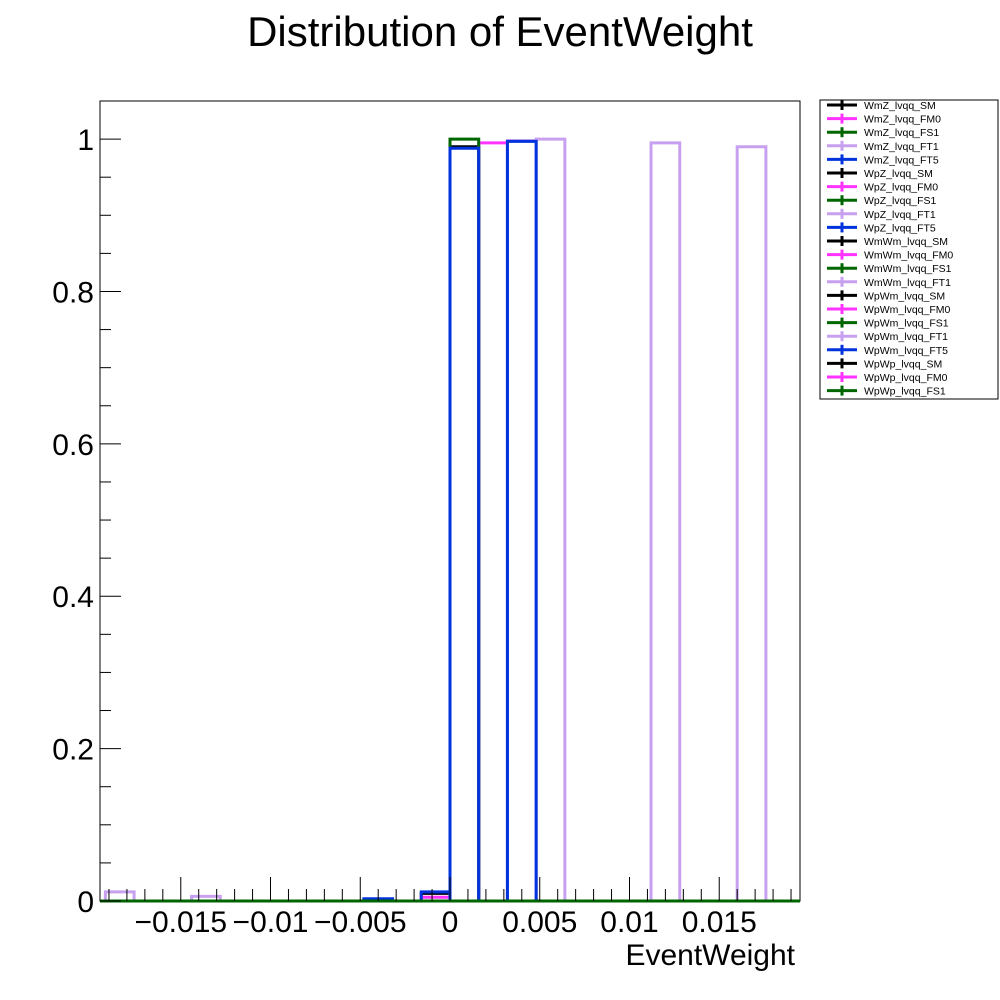 This screenshot has width=1000, height=1000. What do you see at coordinates (450, 922) in the screenshot?
I see `x-tick-label: 0` at bounding box center [450, 922].